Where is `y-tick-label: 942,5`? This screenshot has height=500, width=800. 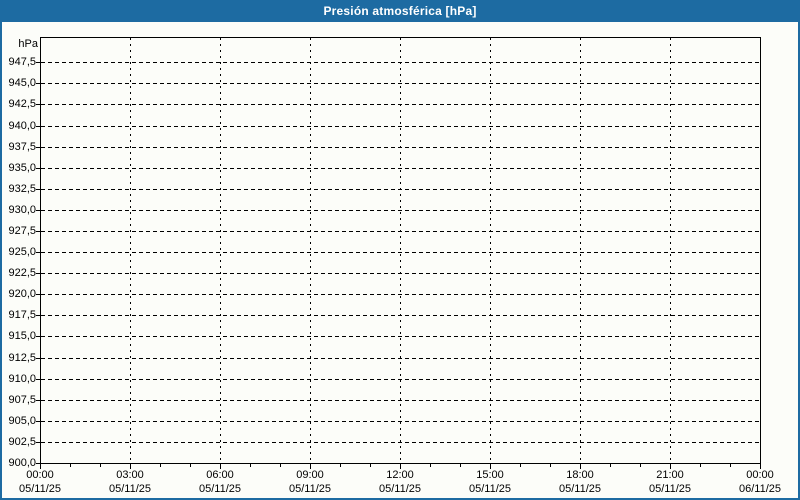 y-tick-label: 942,5 is located at coordinates (22, 104).